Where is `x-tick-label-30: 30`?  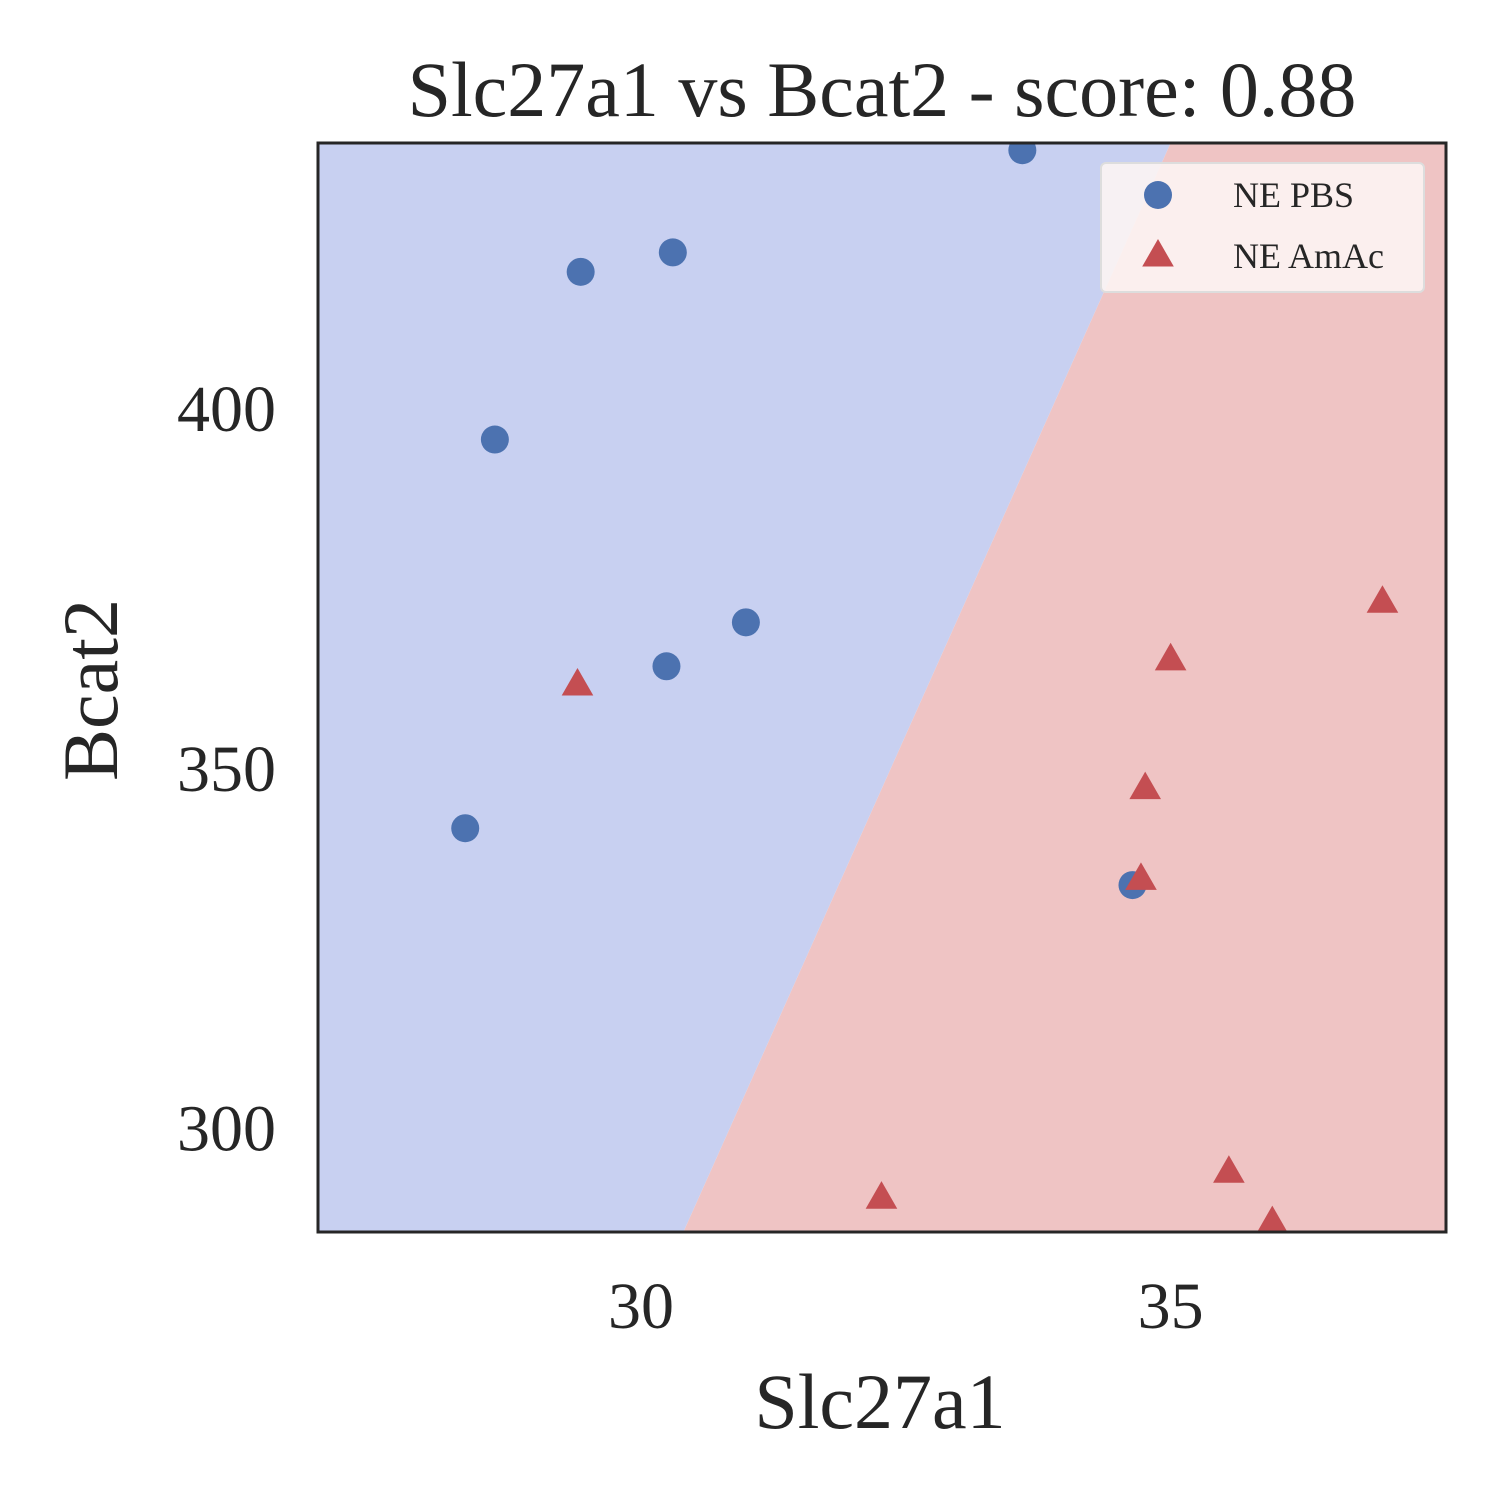 x-tick-label-30: 30 is located at coordinates (641, 1306).